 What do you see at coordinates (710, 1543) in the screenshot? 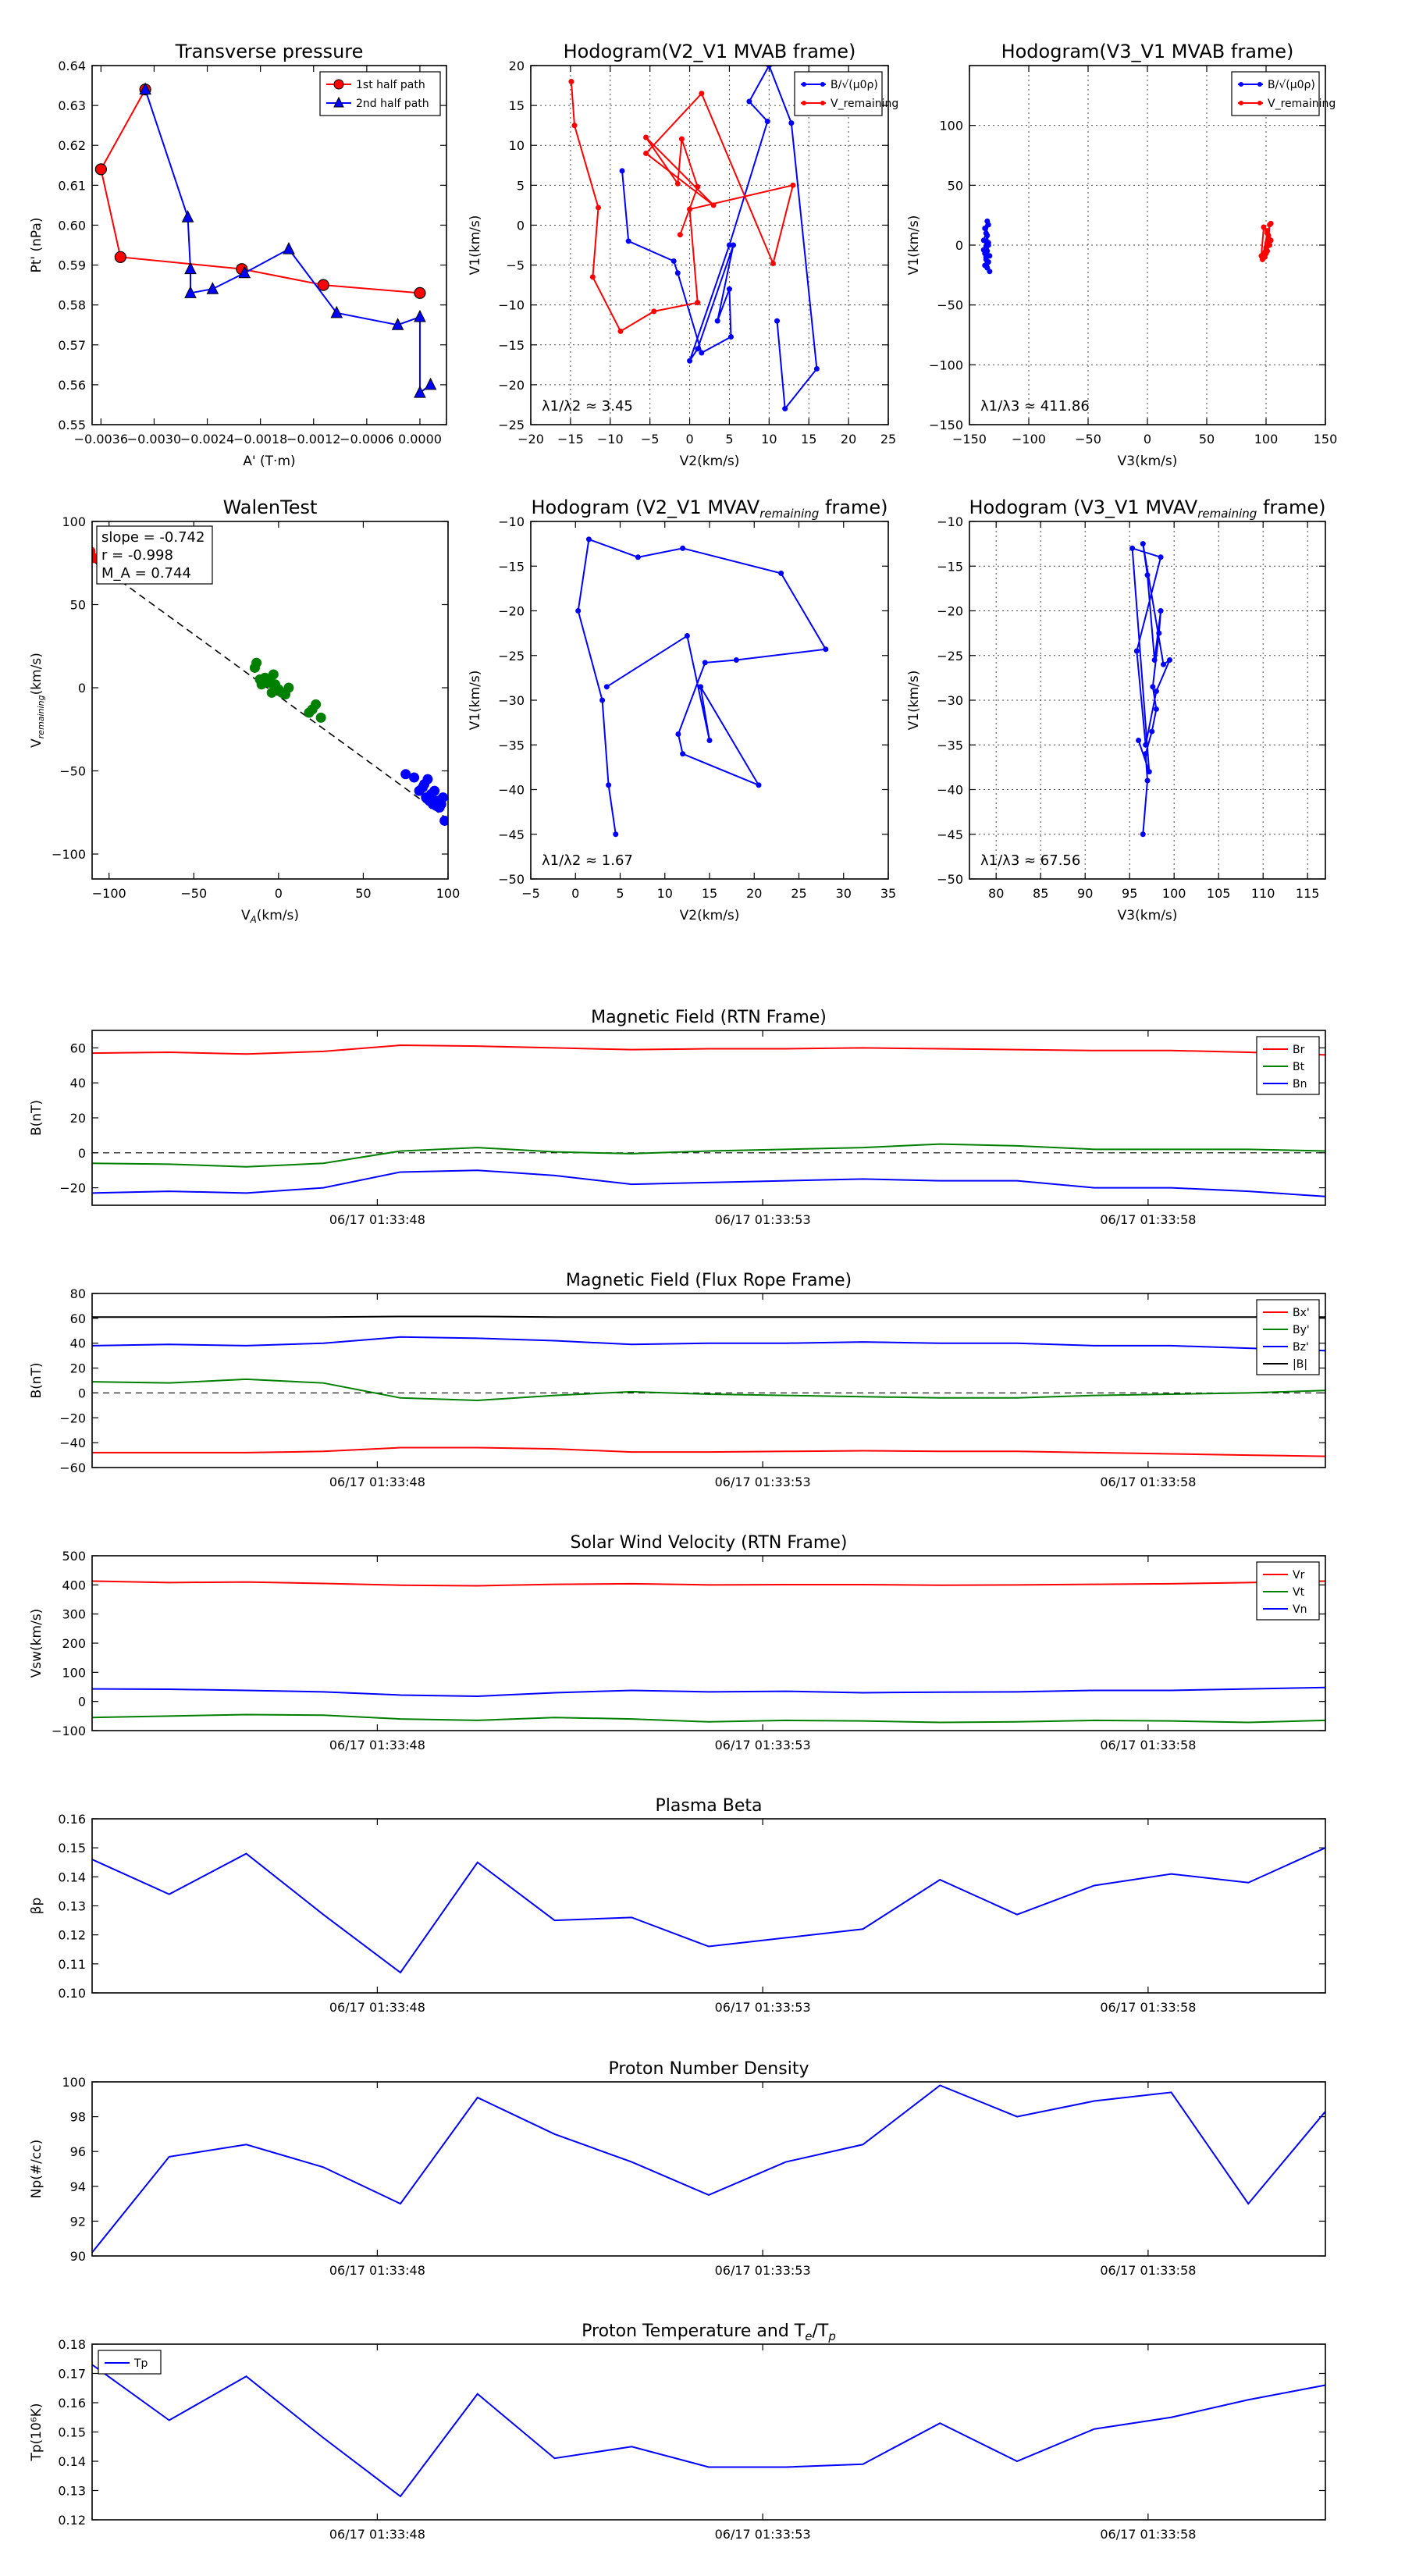
I see `chart-title: Solar Wind Velocity (RTN Frame)` at bounding box center [710, 1543].